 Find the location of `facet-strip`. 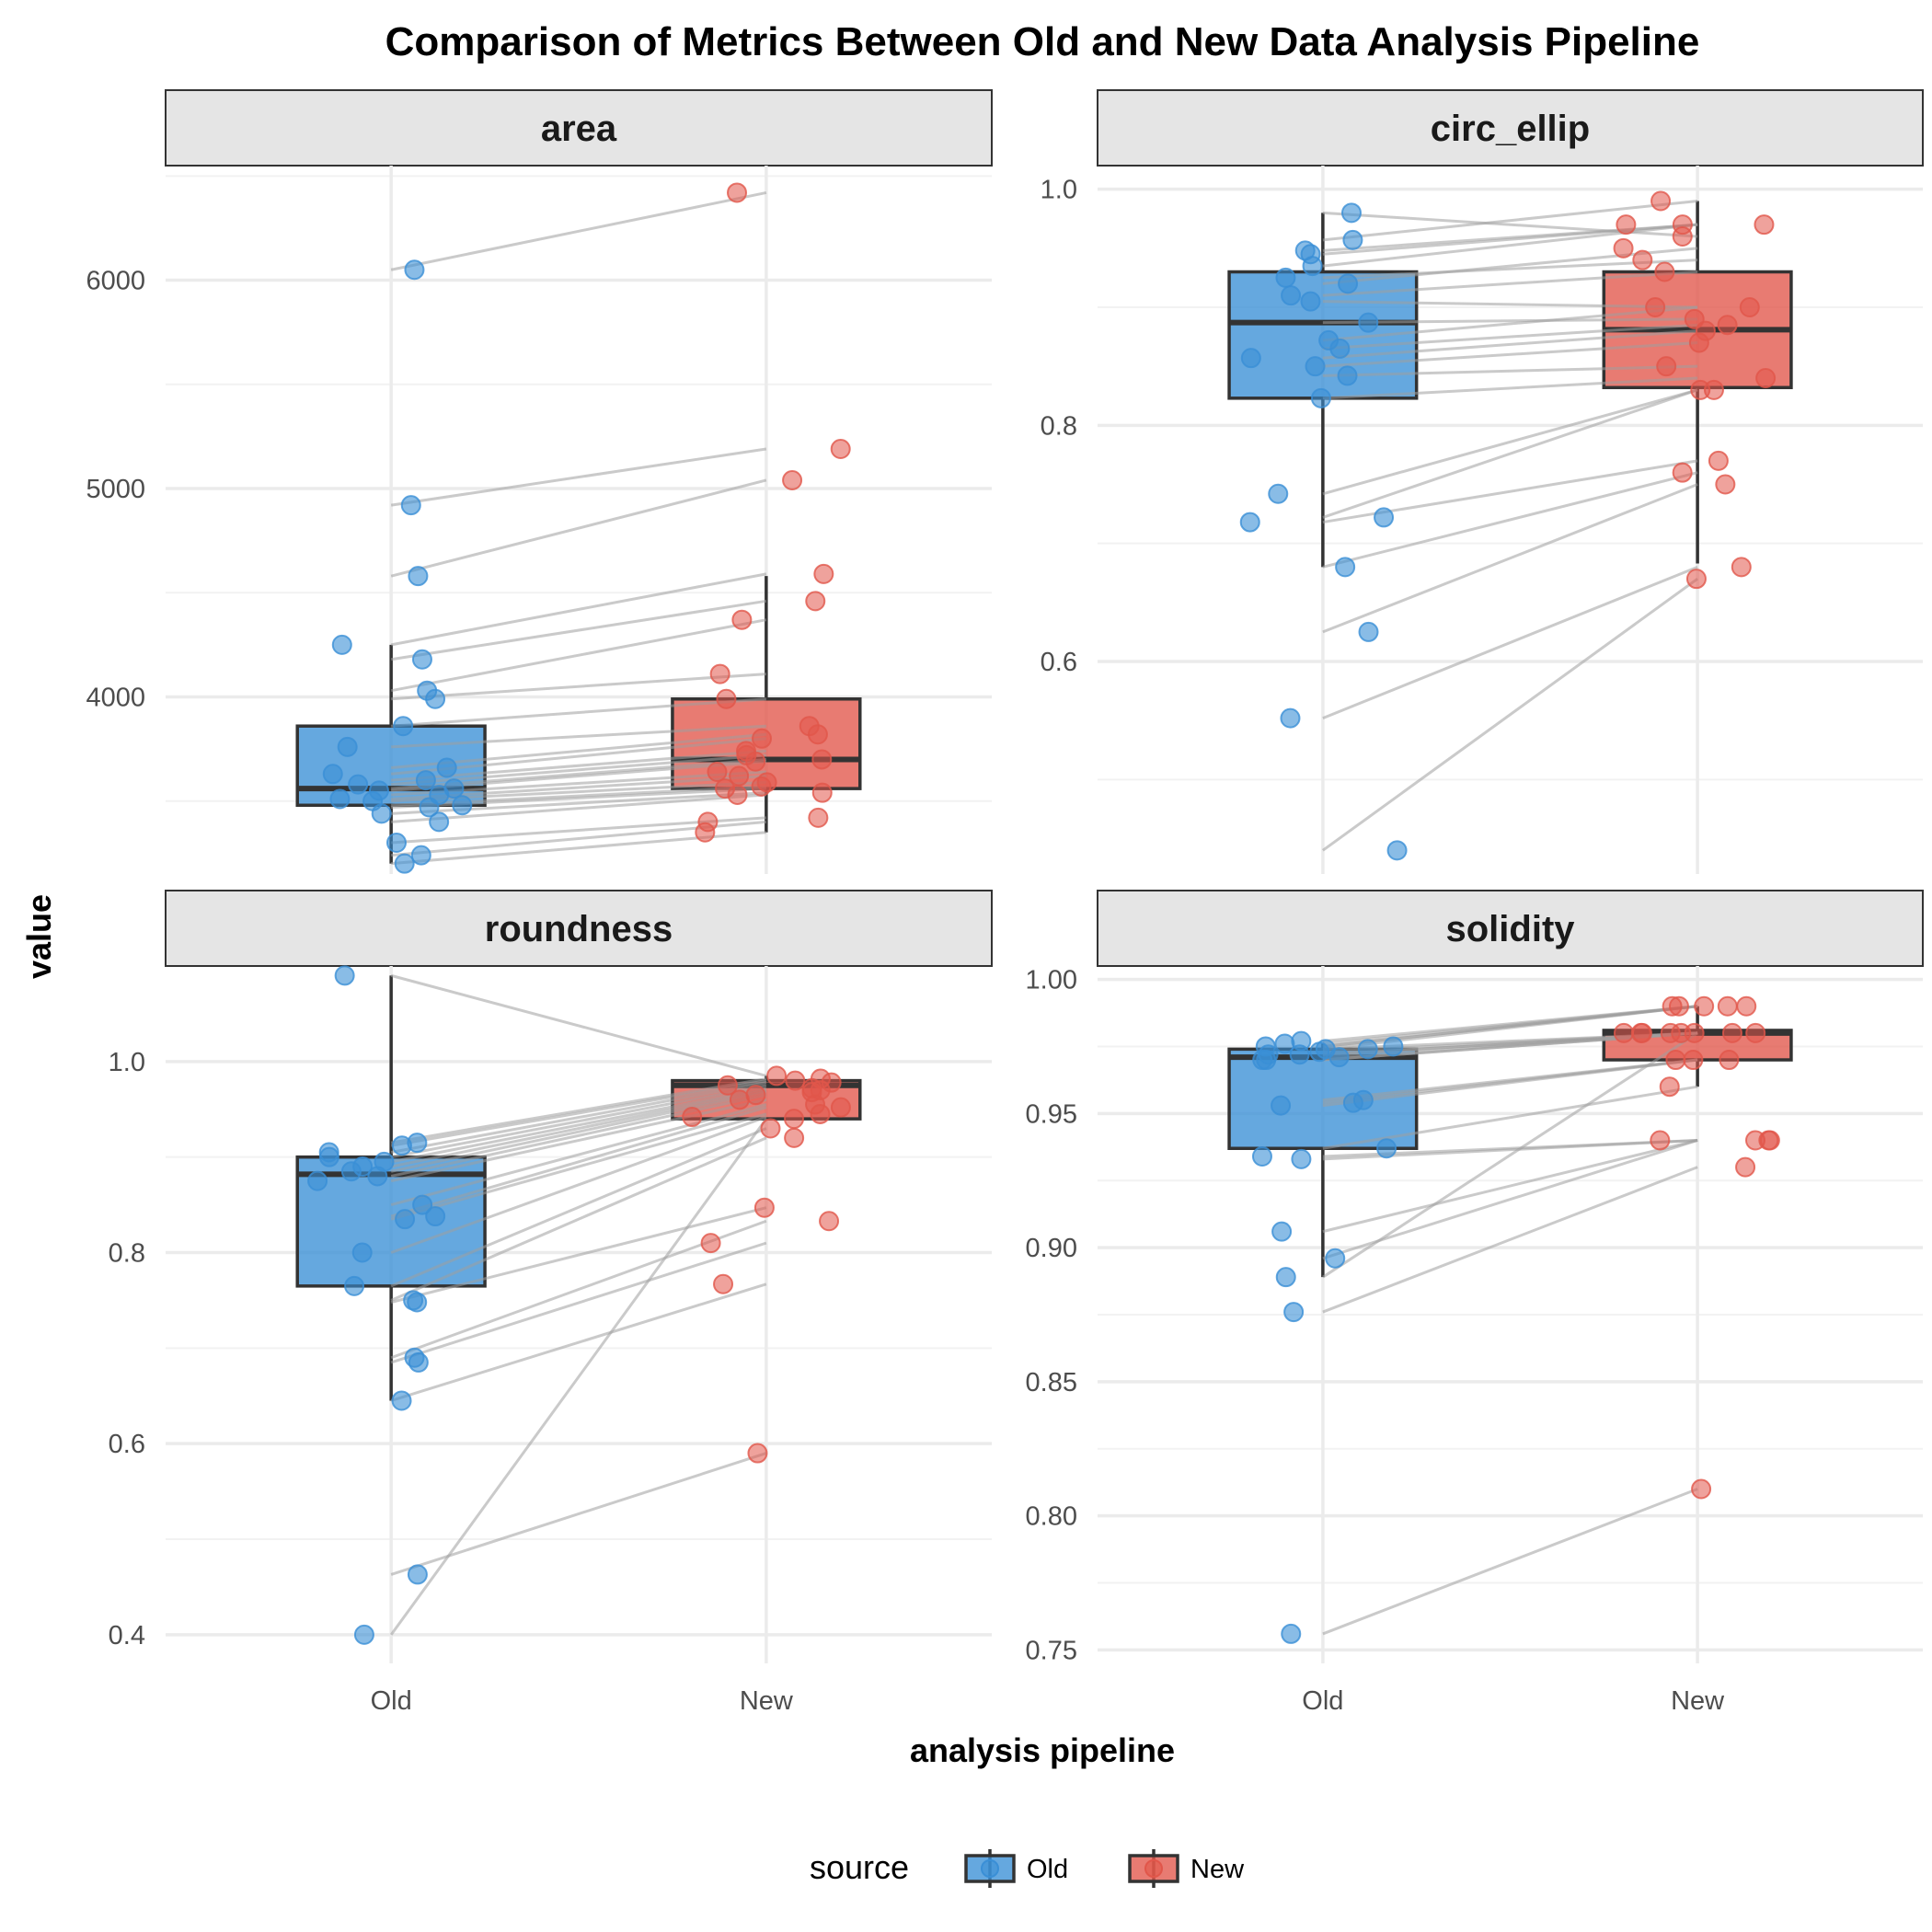

facet-strip is located at coordinates (1510, 928).